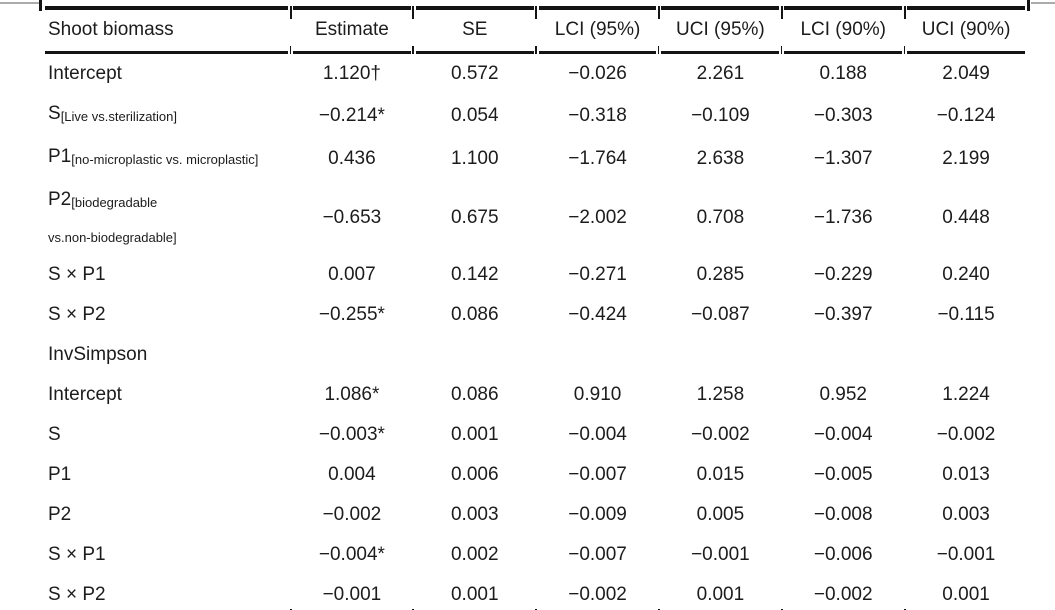 This screenshot has width=1055, height=610. Describe the element at coordinates (352, 394) in the screenshot. I see `cell-estimate: 1.086*` at that location.